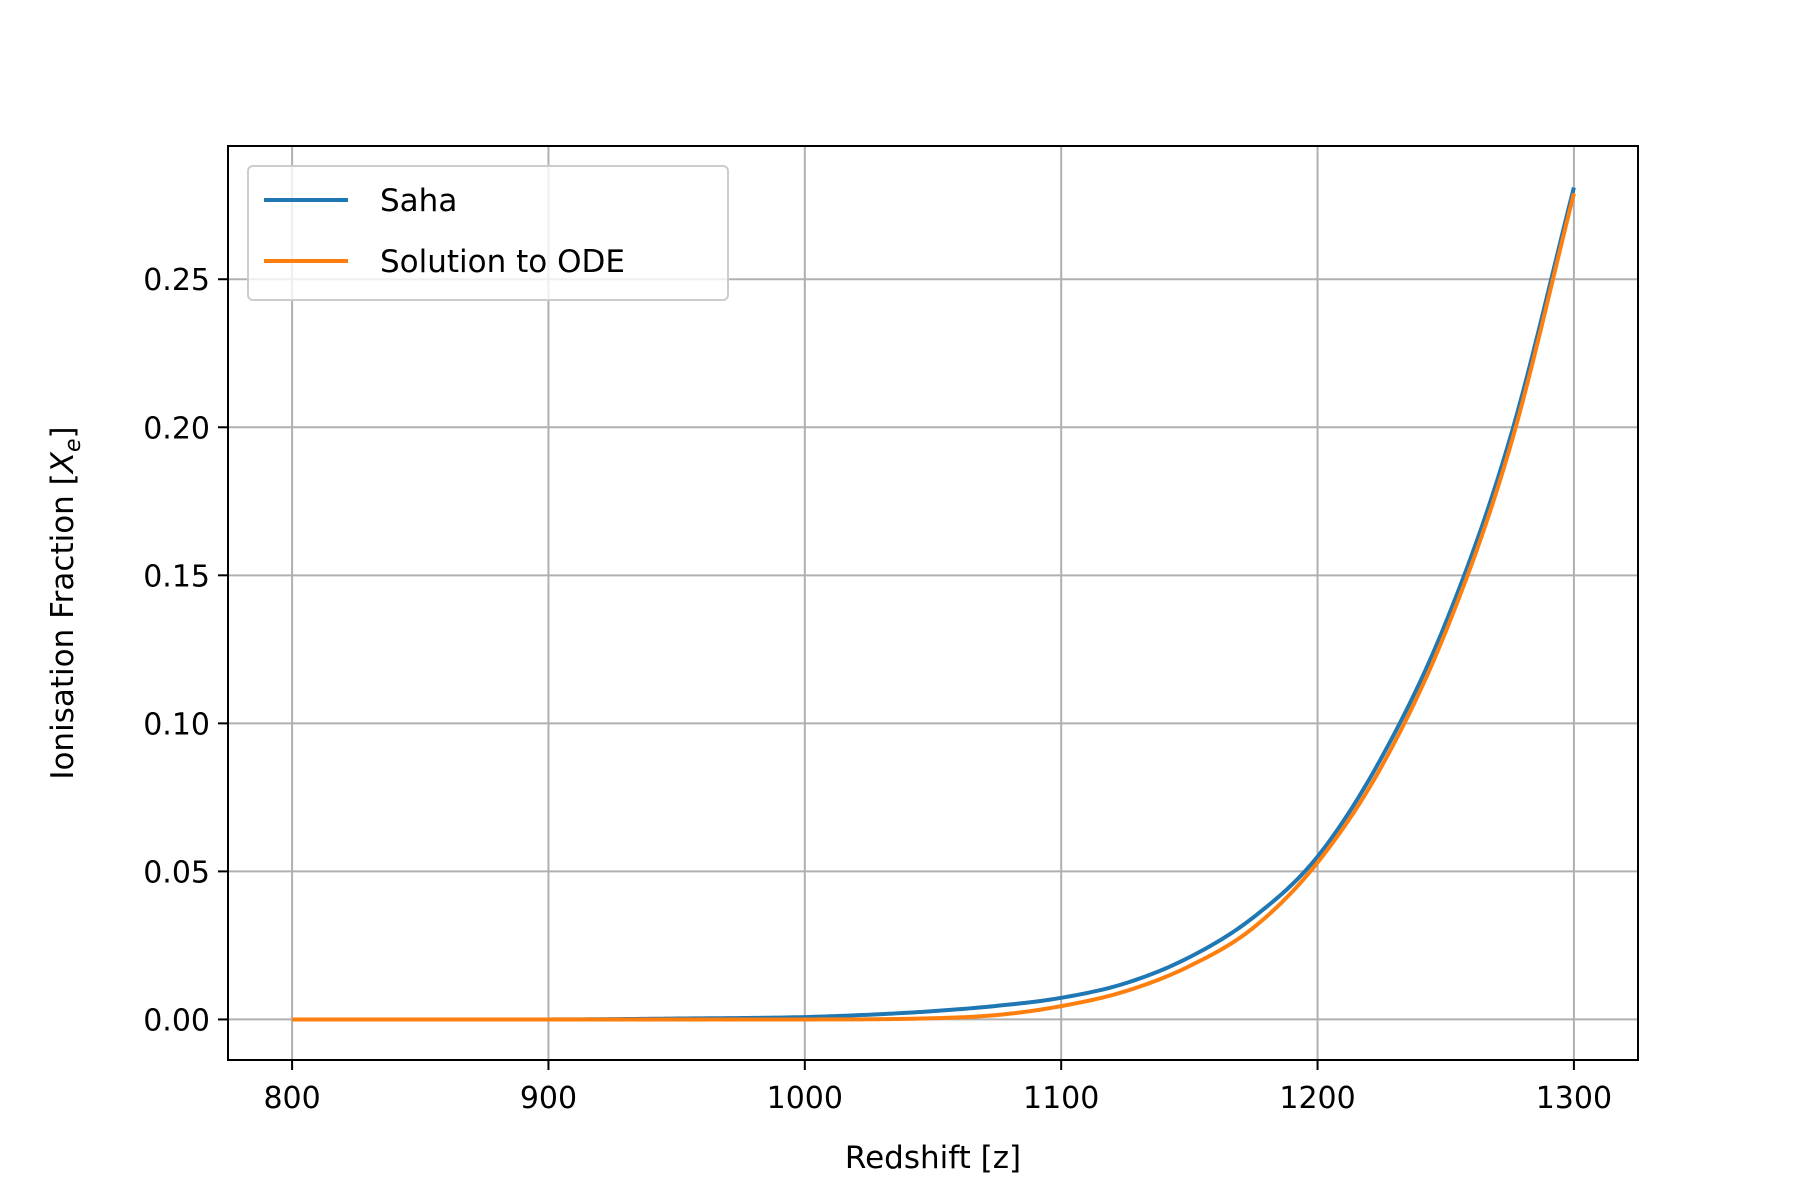 The width and height of the screenshot is (1800, 1200). I want to click on y-tick-label: 0.05, so click(176, 872).